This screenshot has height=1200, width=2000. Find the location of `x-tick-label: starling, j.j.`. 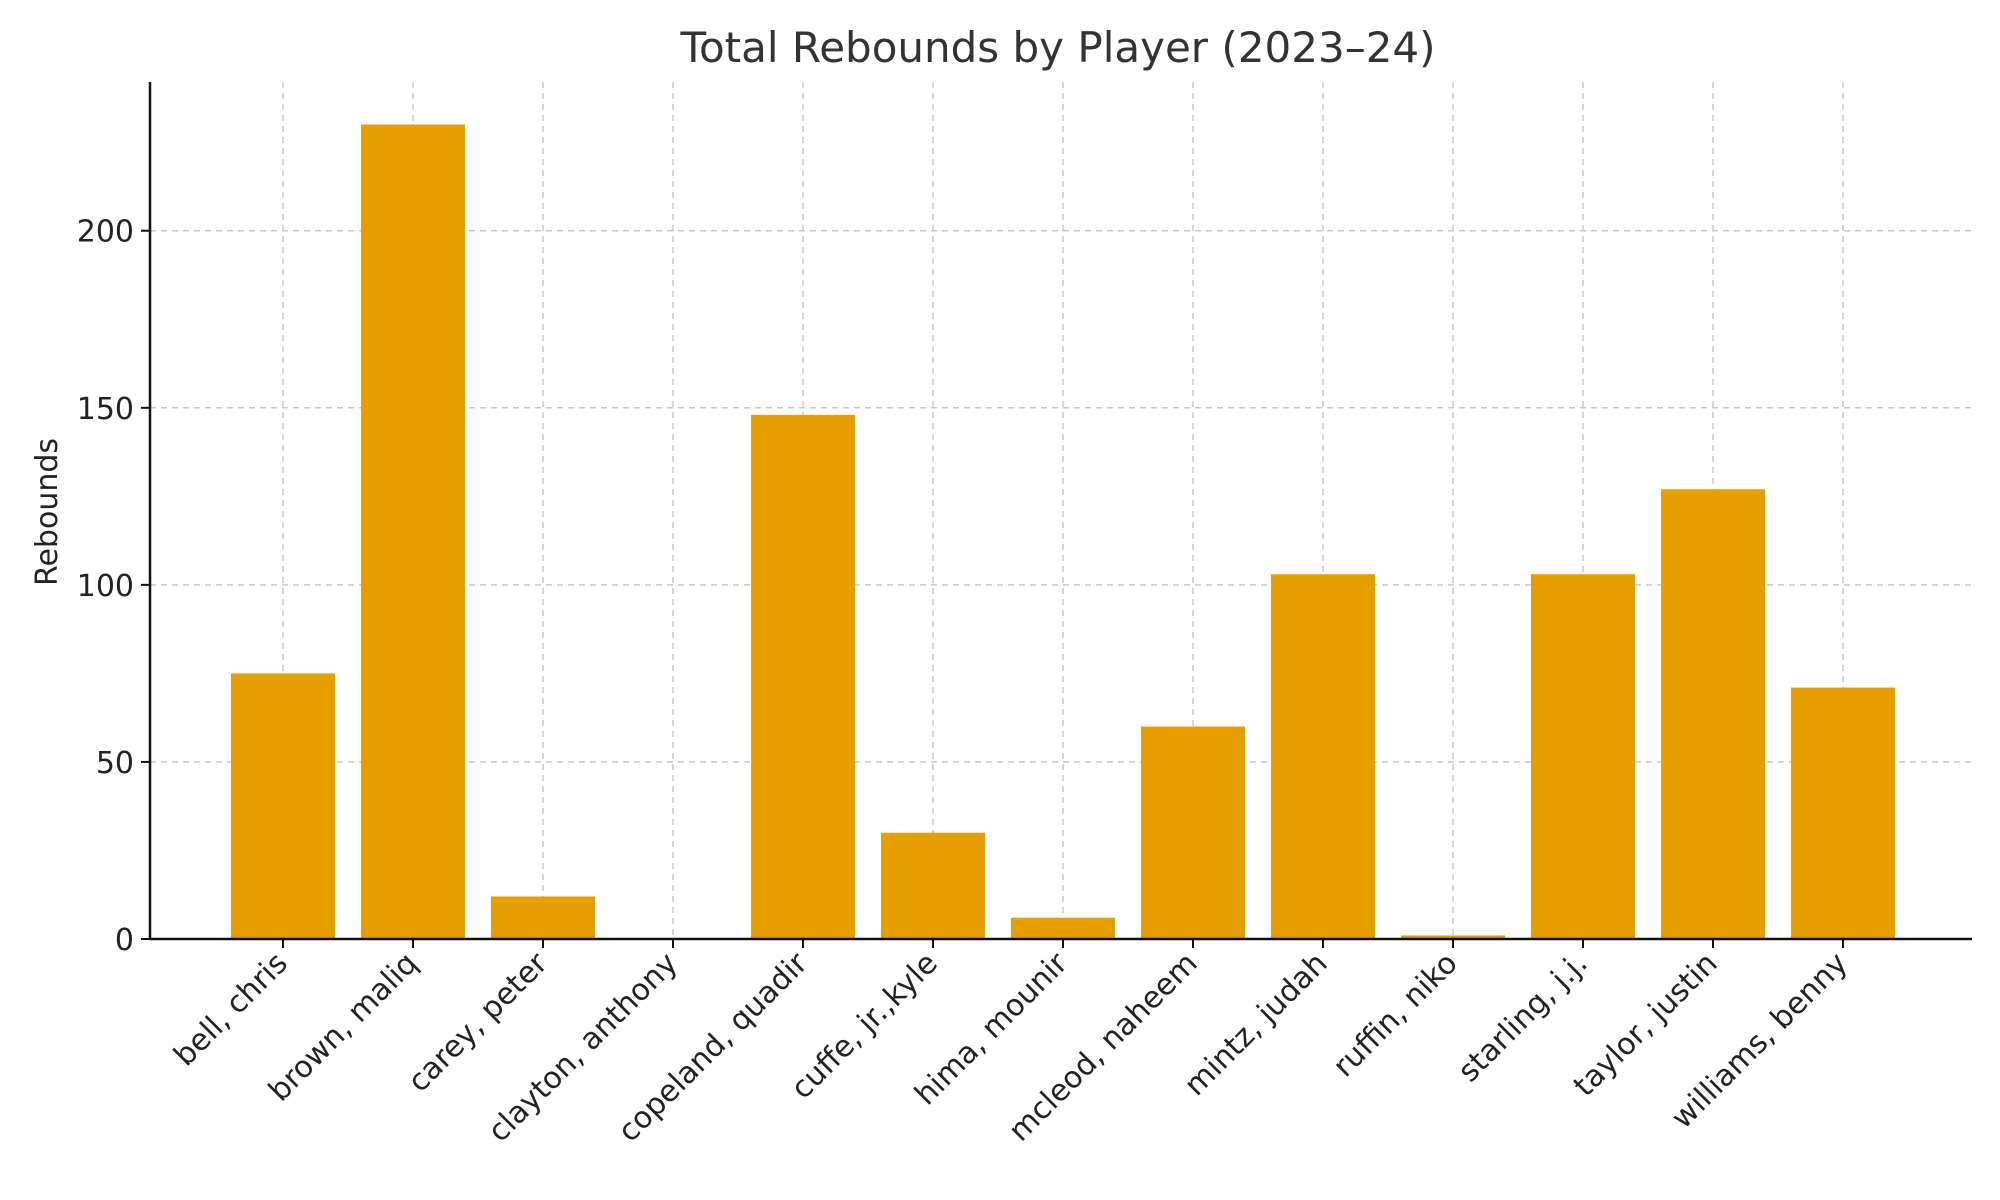

x-tick-label: starling, j.j. is located at coordinates (1522, 1017).